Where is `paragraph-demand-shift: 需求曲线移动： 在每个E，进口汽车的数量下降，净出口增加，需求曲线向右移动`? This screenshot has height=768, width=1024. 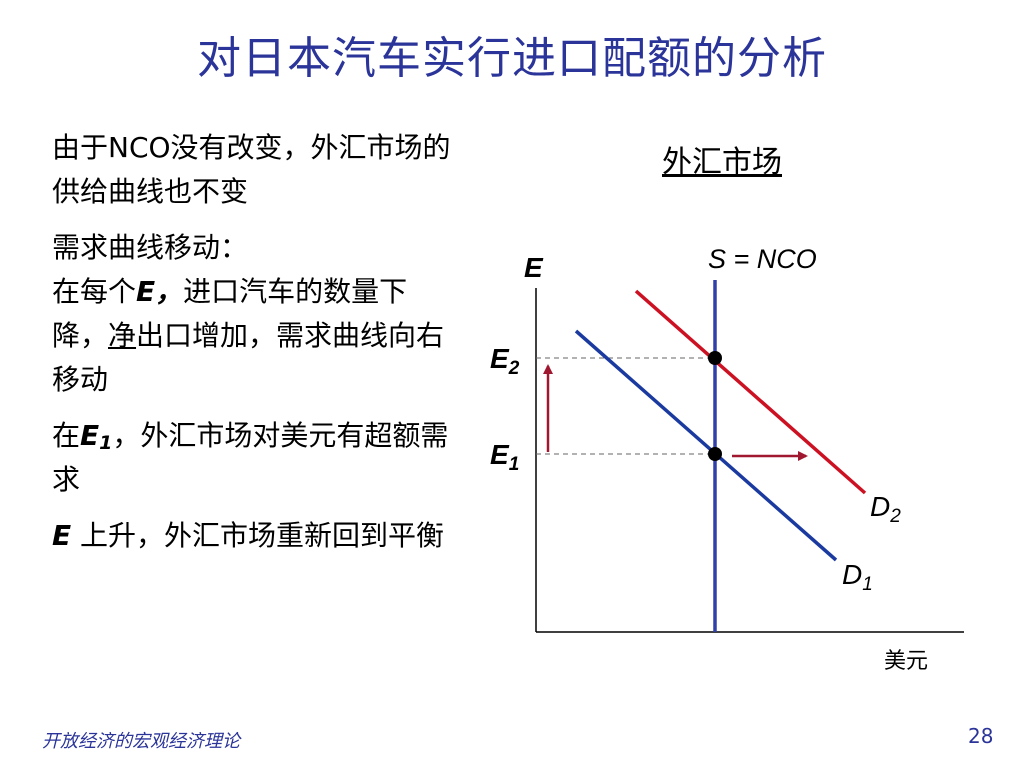 paragraph-demand-shift: 需求曲线移动： 在每个E，进口汽车的数量下降，净出口增加，需求曲线向右移动 is located at coordinates (252, 314).